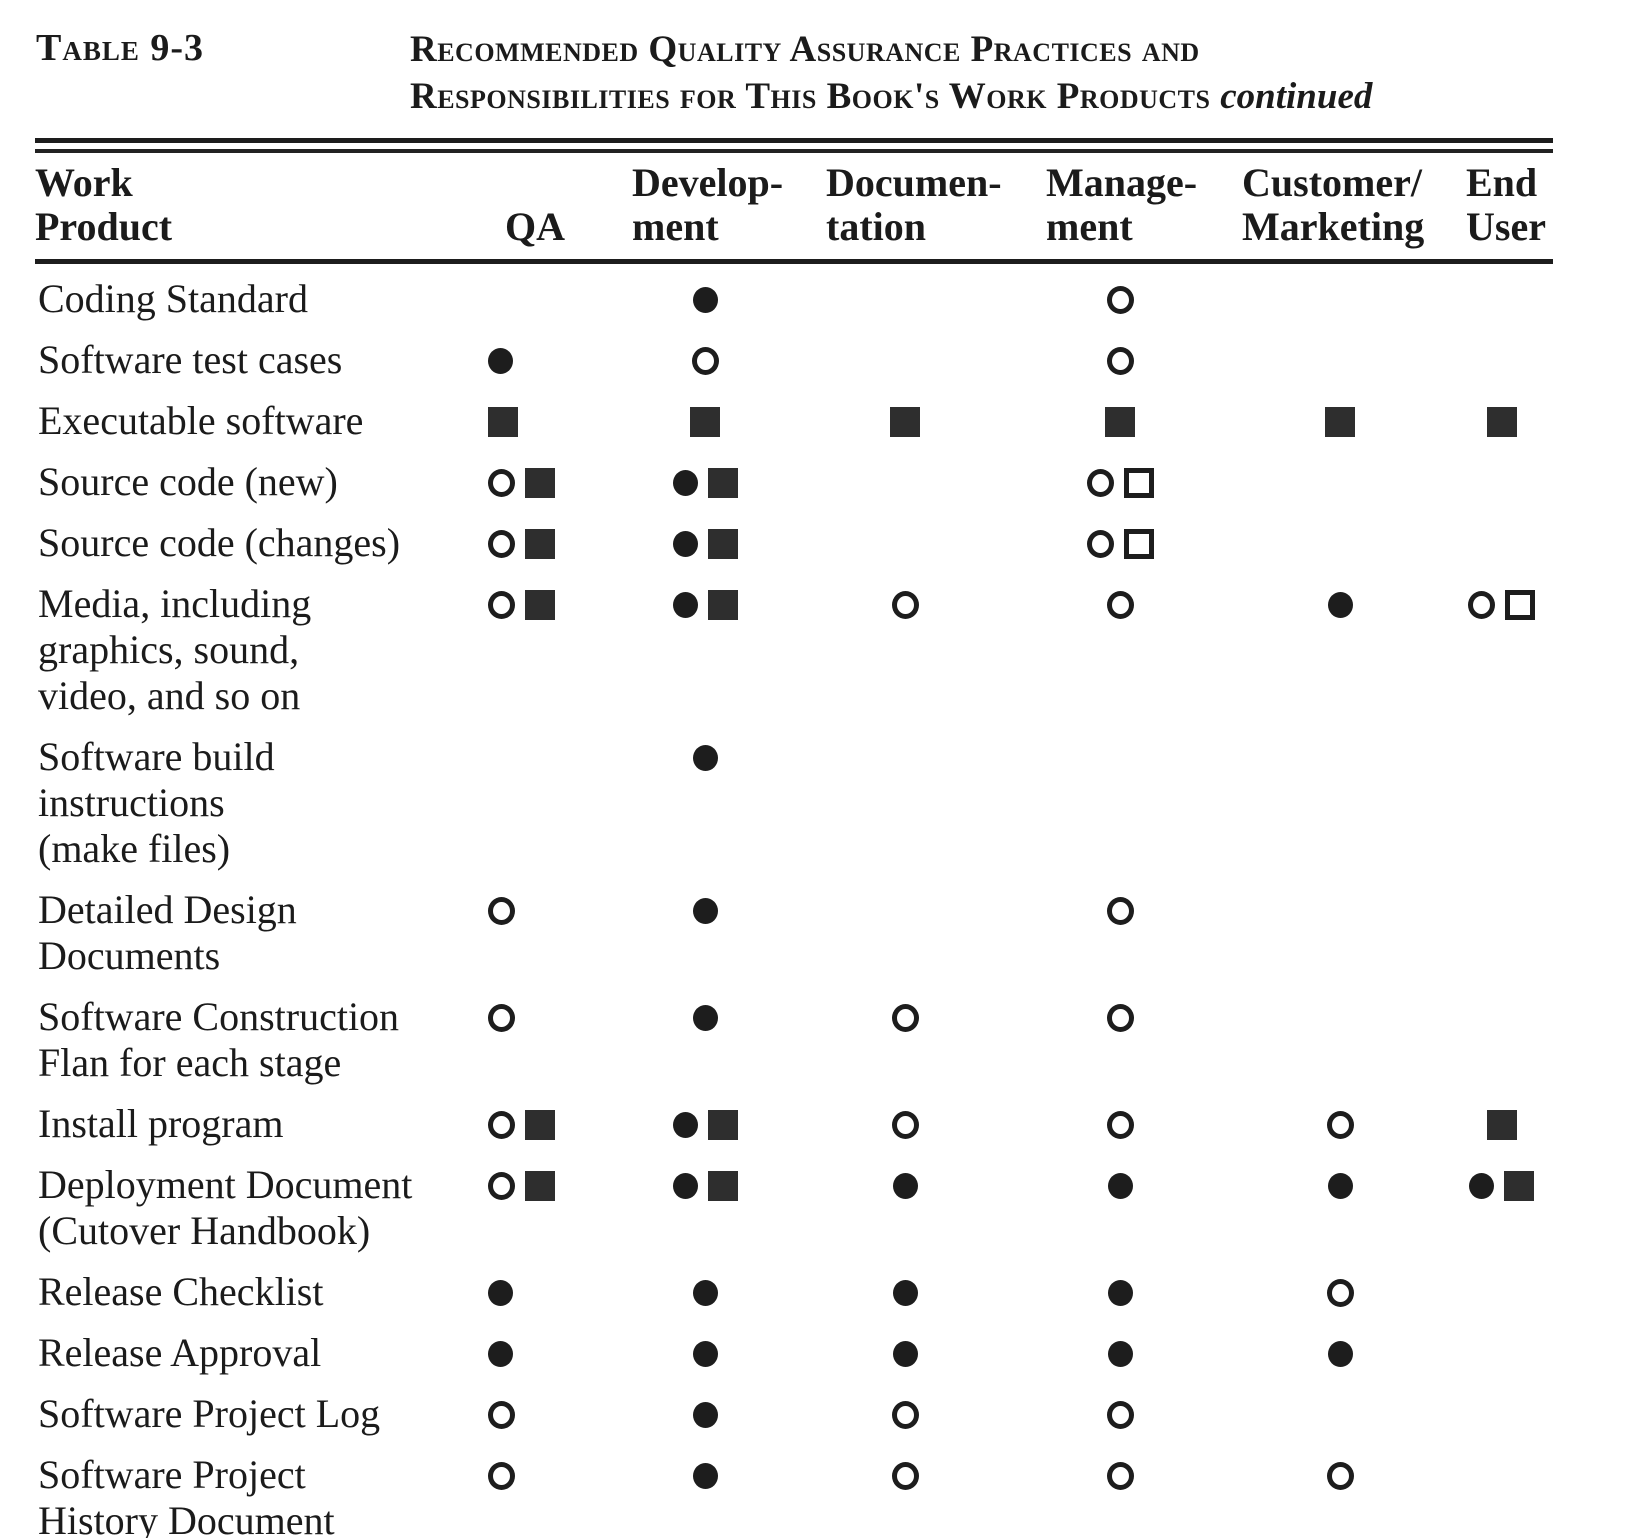 The image size is (1642, 1538). Describe the element at coordinates (104, 226) in the screenshot. I see `header-line: Product` at that location.